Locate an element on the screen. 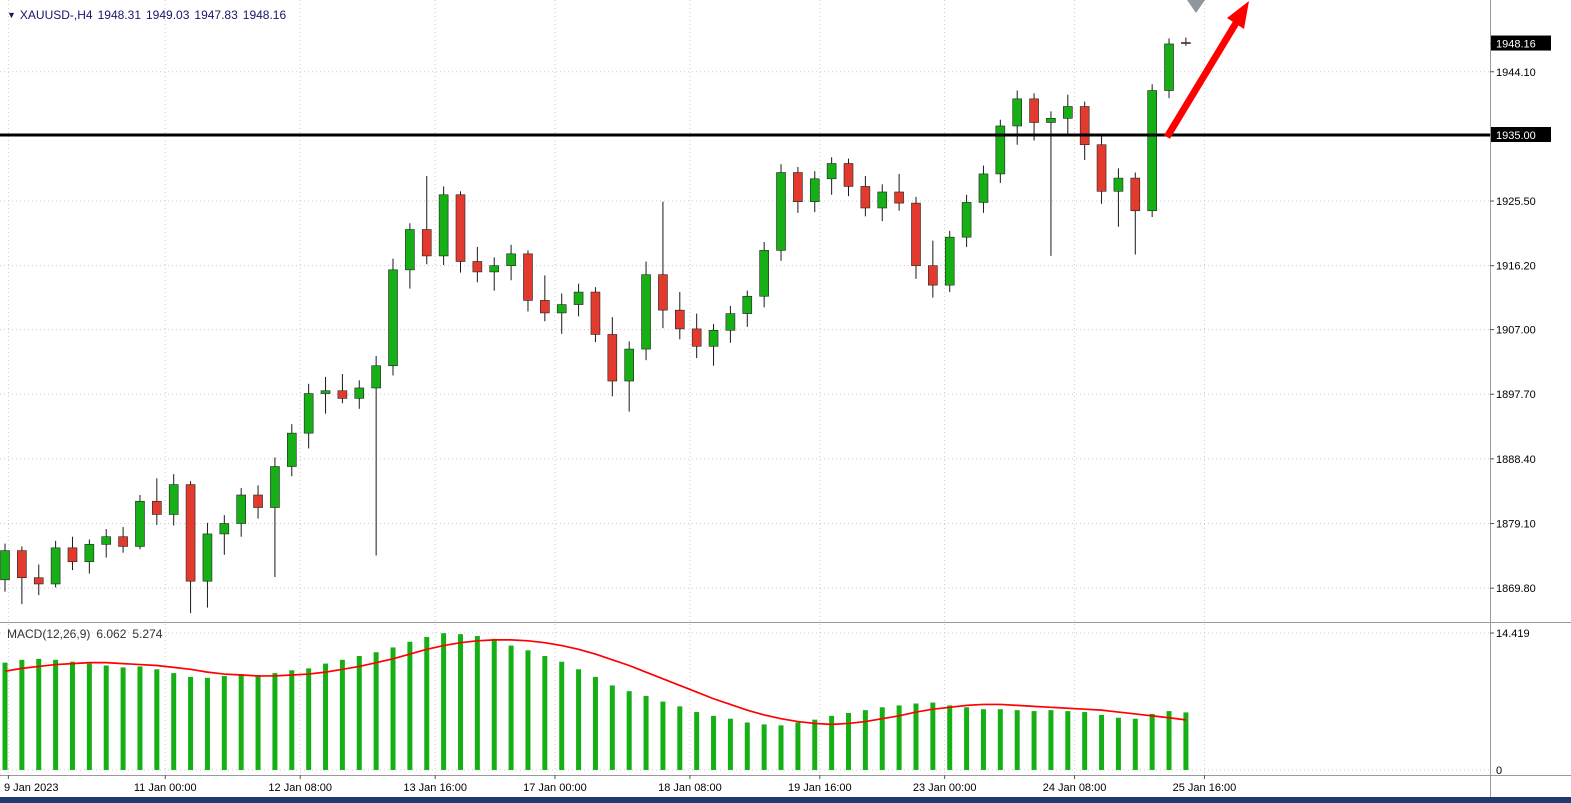  annotations-layer is located at coordinates (1206, 69).